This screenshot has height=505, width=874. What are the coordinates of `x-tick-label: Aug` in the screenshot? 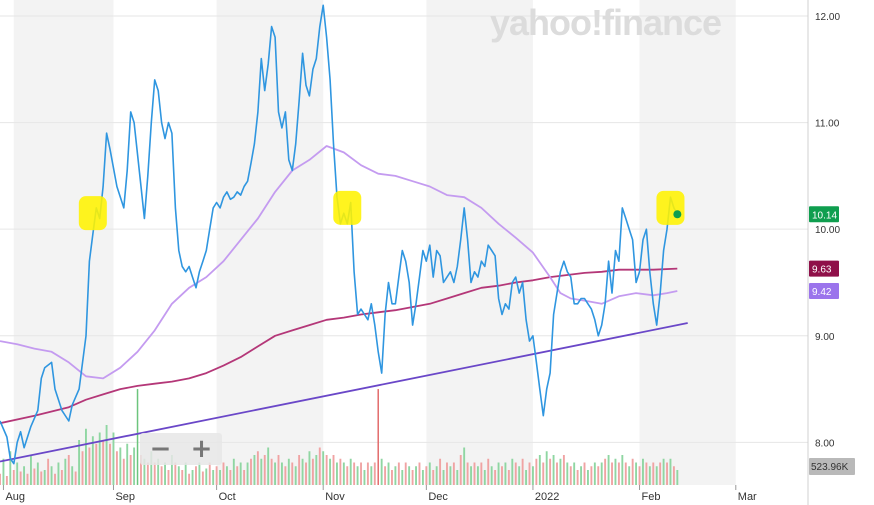 It's located at (15, 497).